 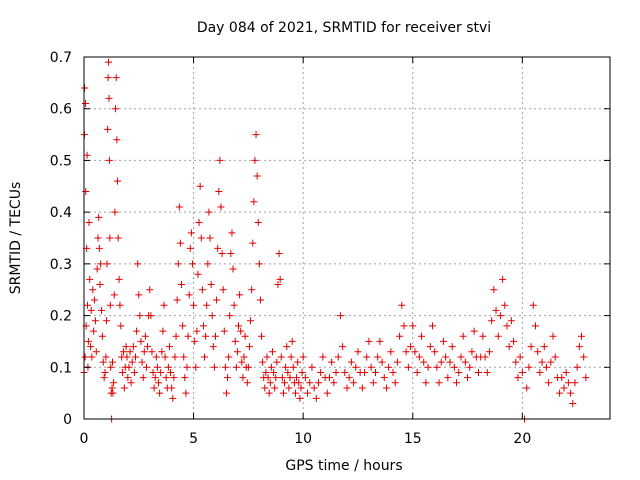 I want to click on y-tick-label: 0.2, so click(x=61, y=317).